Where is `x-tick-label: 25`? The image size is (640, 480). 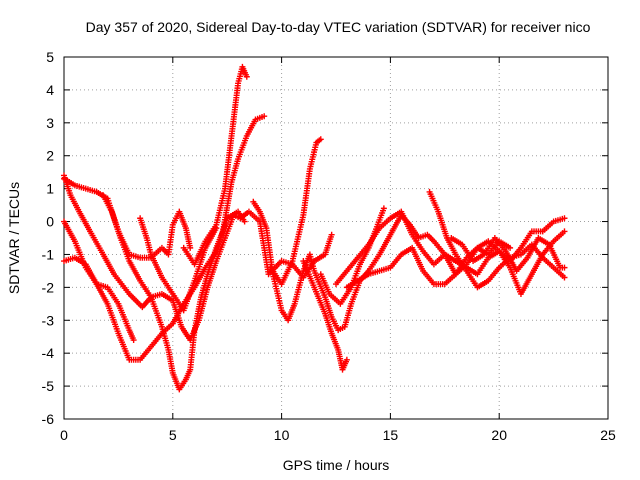 x-tick-label: 25 is located at coordinates (608, 435).